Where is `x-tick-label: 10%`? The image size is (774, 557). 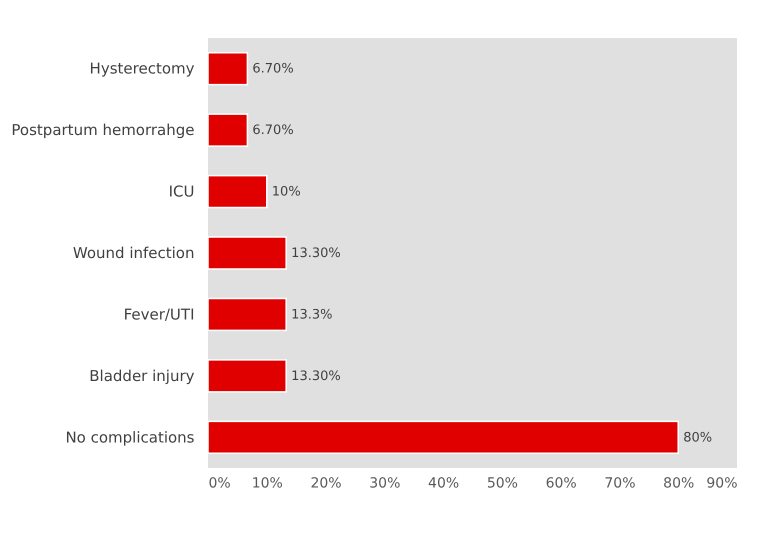
x-tick-label: 10% is located at coordinates (267, 484).